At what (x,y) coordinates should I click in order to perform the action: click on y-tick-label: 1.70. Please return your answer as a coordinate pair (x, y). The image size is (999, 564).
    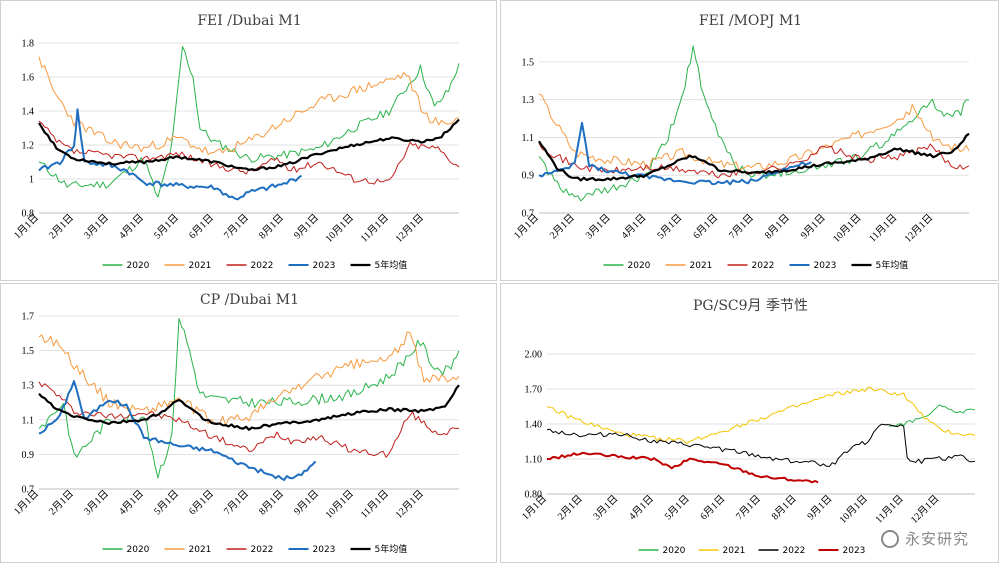
    Looking at the image, I should click on (534, 390).